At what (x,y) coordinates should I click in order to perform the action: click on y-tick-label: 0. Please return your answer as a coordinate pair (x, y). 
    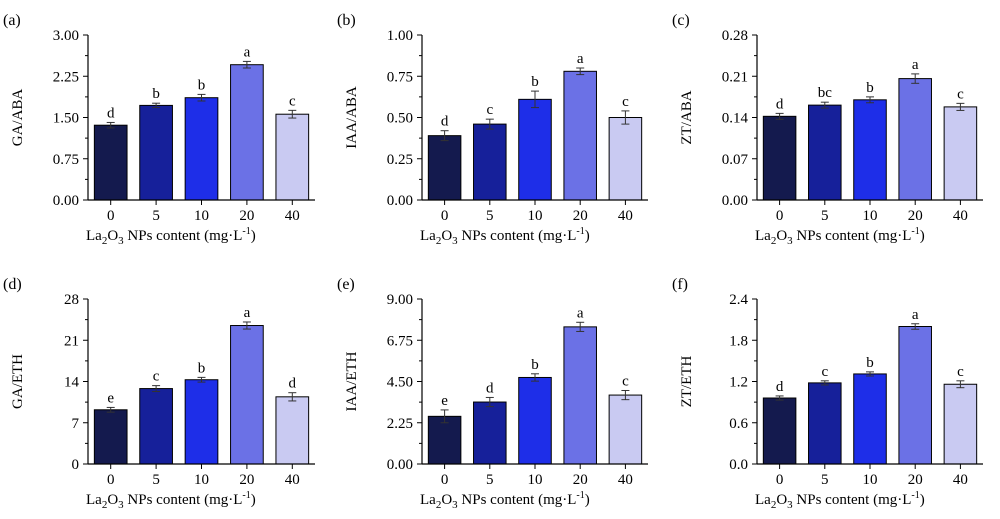
    Looking at the image, I should click on (76, 465).